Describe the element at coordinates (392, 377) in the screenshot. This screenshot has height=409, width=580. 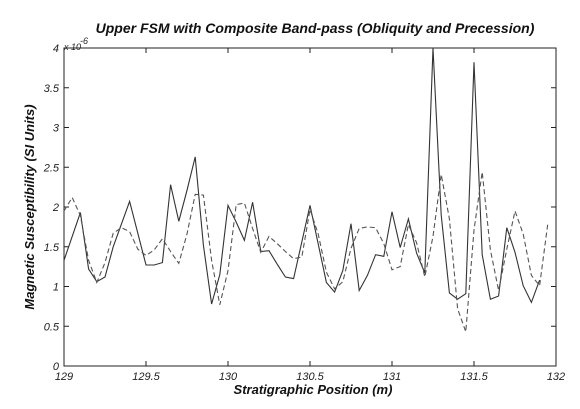
I see `x-tick-label: 131` at that location.